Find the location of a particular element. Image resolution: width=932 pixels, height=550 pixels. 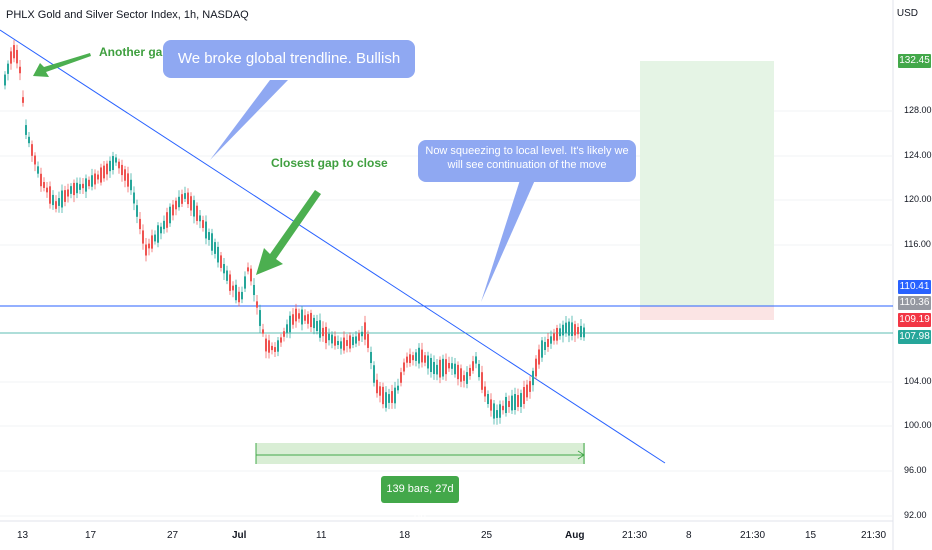

closest-gap-label: Closest gap to close is located at coordinates (329, 163).